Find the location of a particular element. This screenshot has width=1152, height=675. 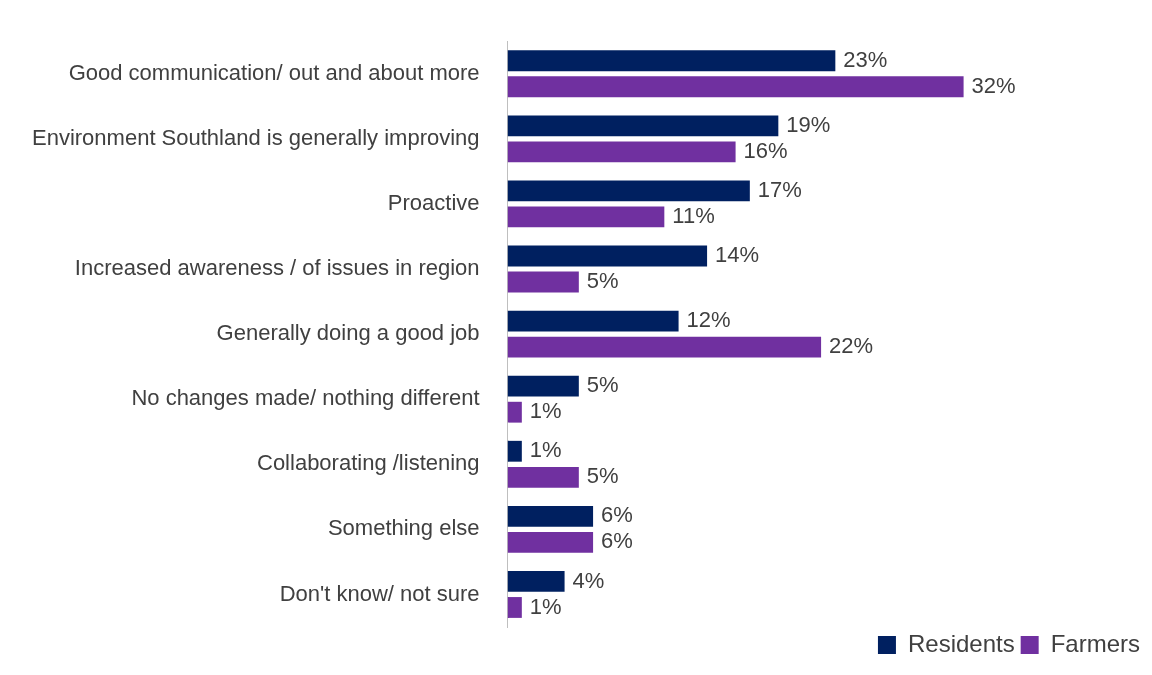

data-label: 14% is located at coordinates (737, 255).